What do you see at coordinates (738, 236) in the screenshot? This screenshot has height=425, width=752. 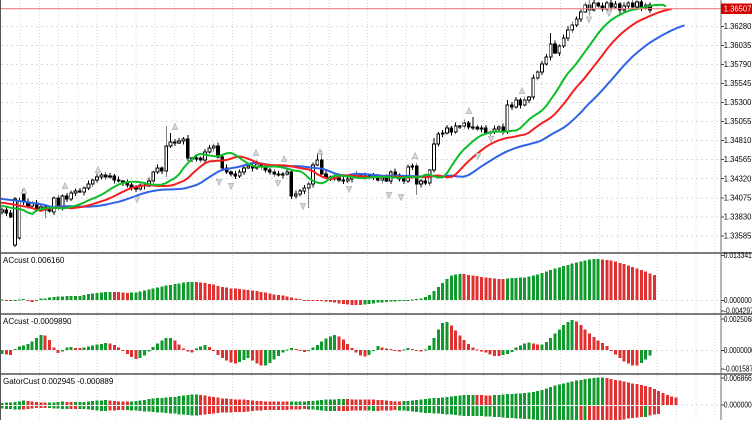 I see `svg-text: 1.33585` at bounding box center [738, 236].